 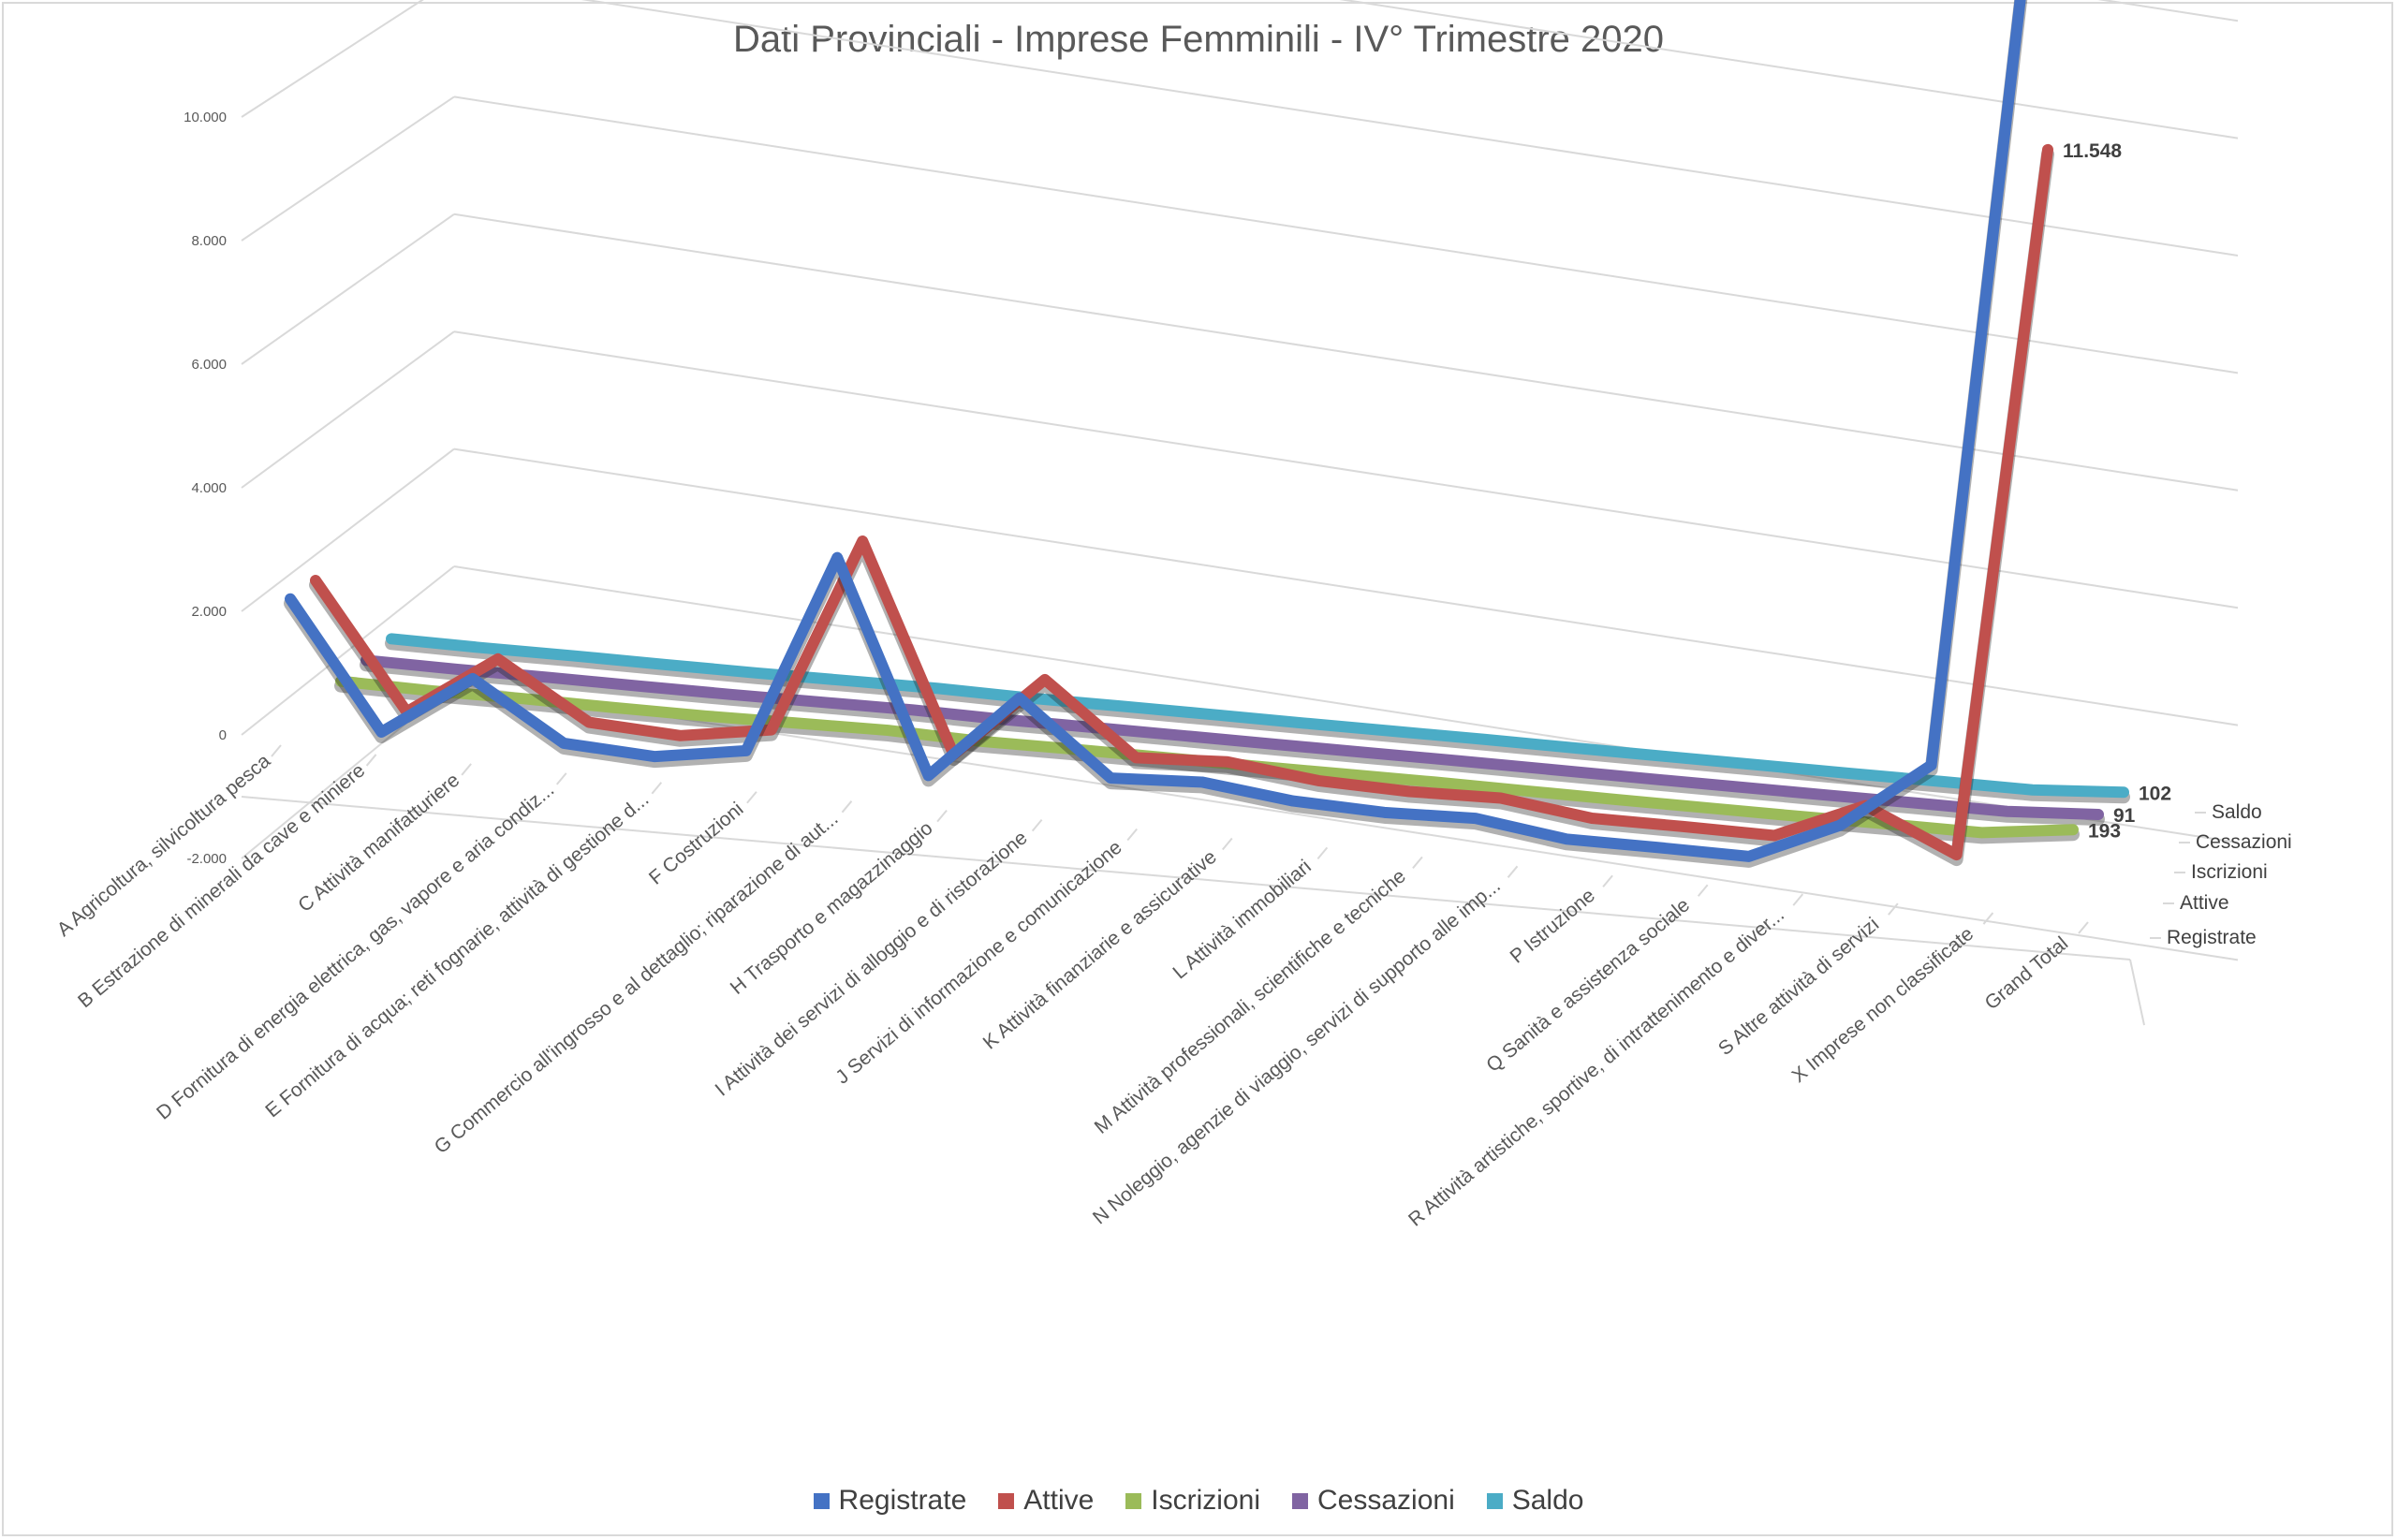 What do you see at coordinates (223, 735) in the screenshot?
I see `y-tick-label: 0` at bounding box center [223, 735].